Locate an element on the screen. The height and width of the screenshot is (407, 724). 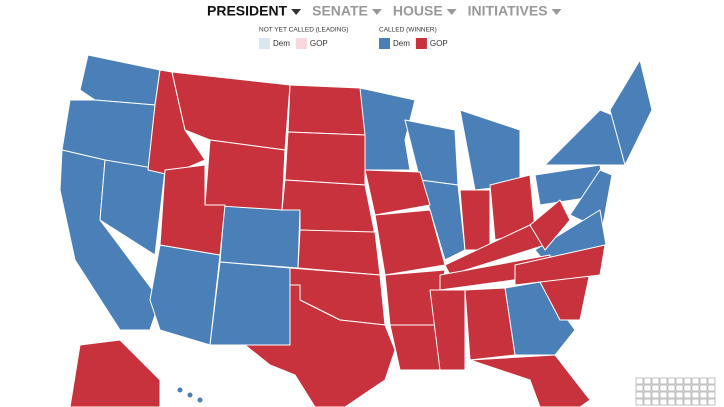
tab: INITIATIVES is located at coordinates (508, 11).